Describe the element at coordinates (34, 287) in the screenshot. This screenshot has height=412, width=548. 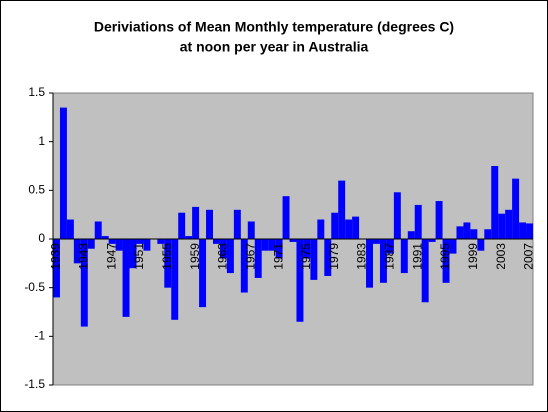
I see `y-tick-label: -0.5` at that location.